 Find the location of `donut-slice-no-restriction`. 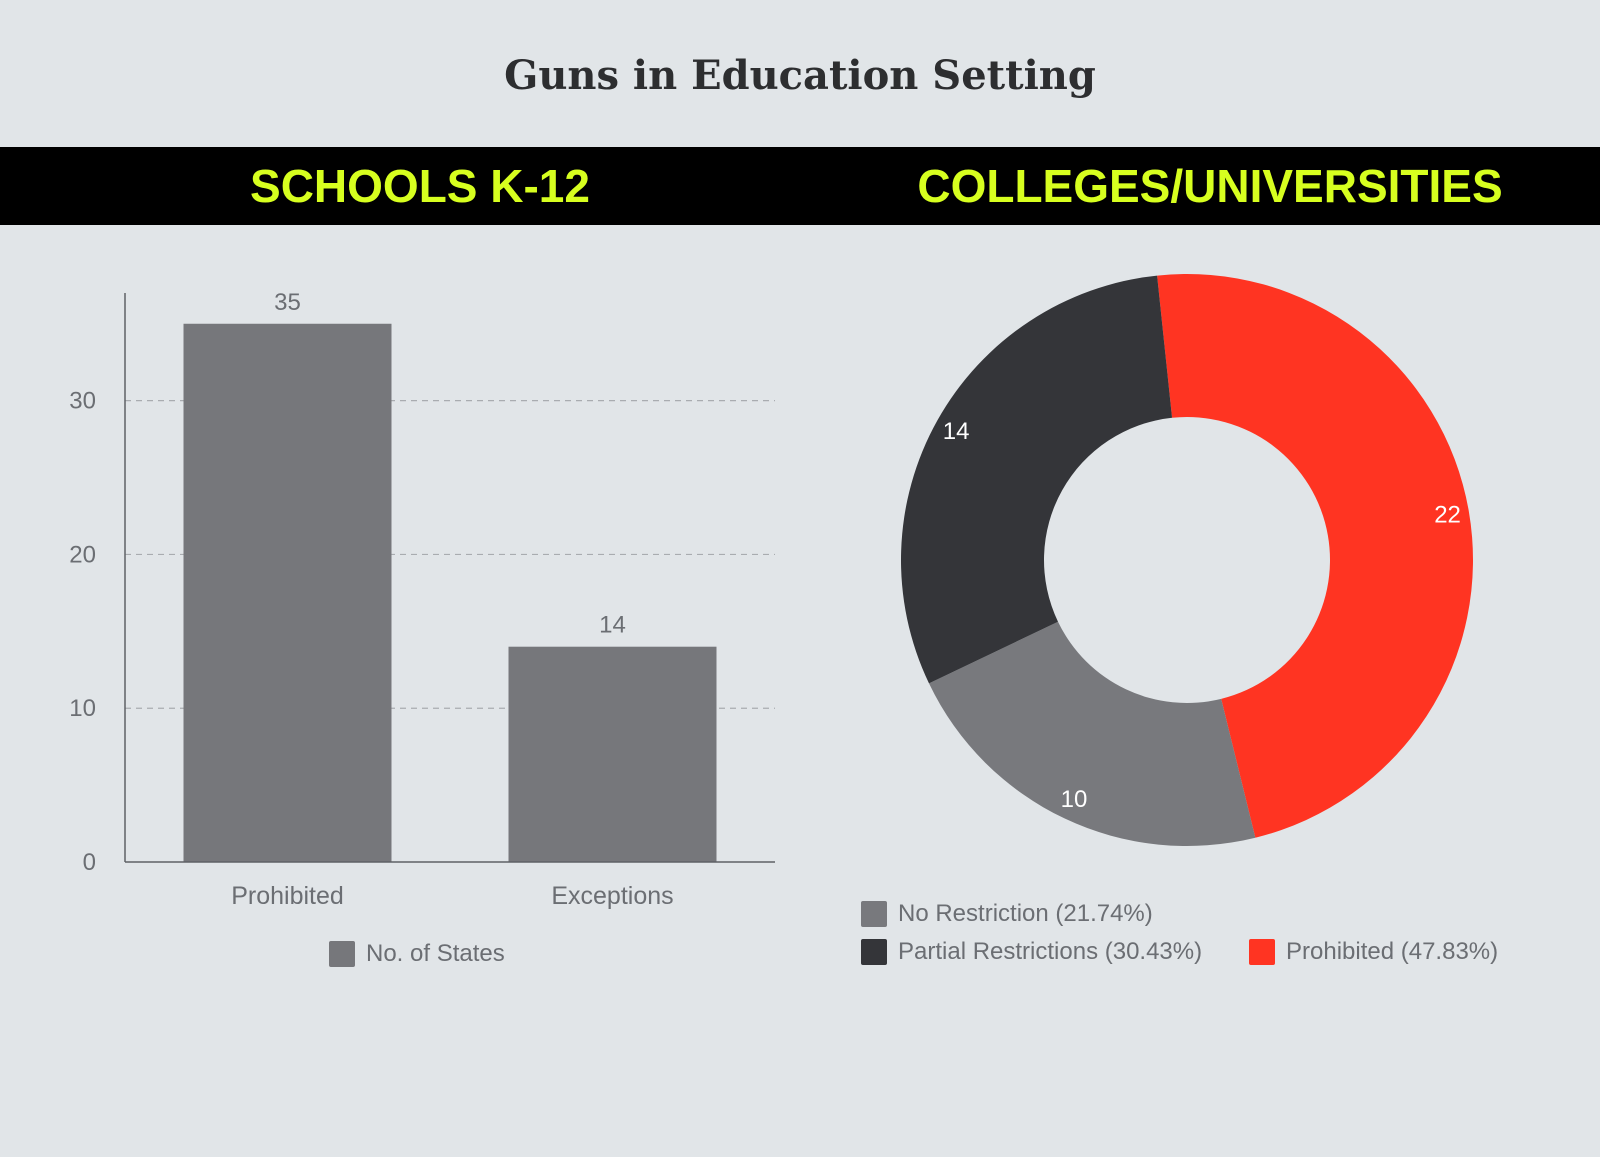

donut-slice-no-restriction is located at coordinates (1092, 734).